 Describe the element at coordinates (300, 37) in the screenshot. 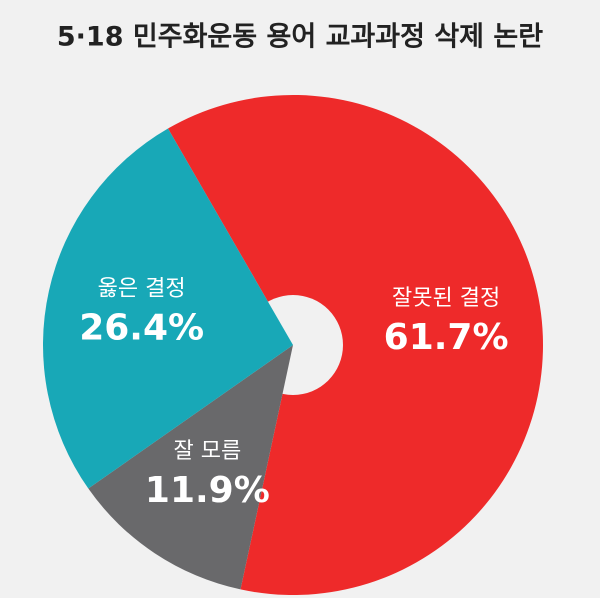

I see `chart-title: 5·18 민주화운동 용어 교과과정 삭제 논란` at that location.